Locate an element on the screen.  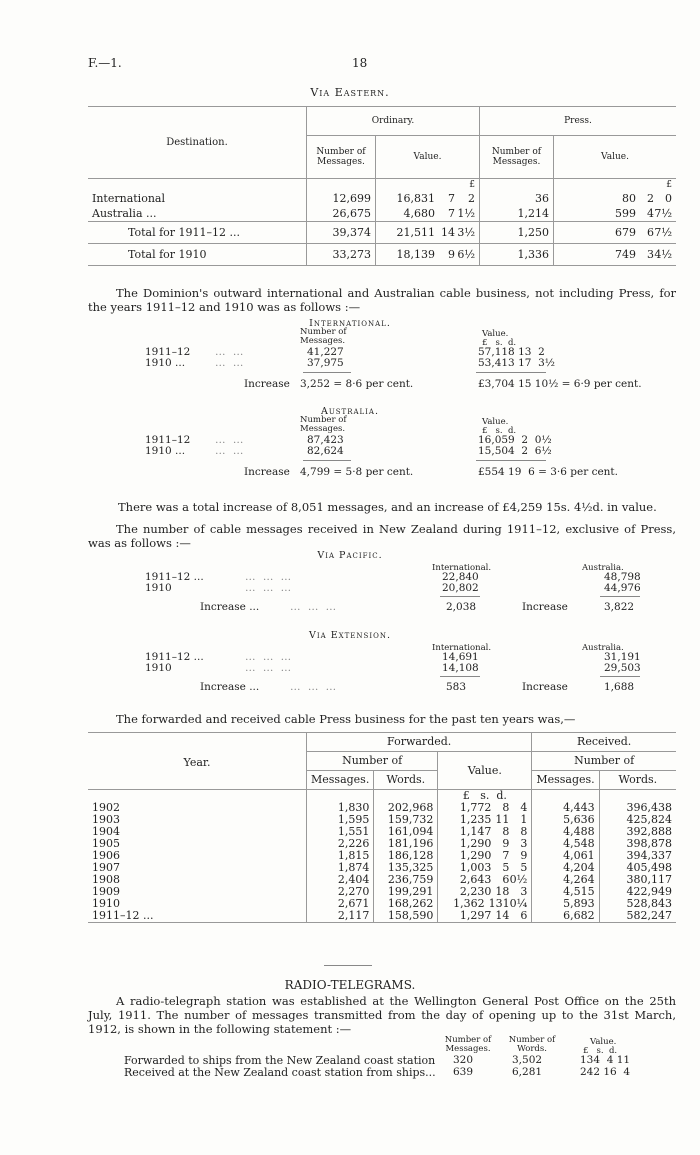
increase-messages: 4,799 = 5·8 per cent. is located at coordinates (357, 472).